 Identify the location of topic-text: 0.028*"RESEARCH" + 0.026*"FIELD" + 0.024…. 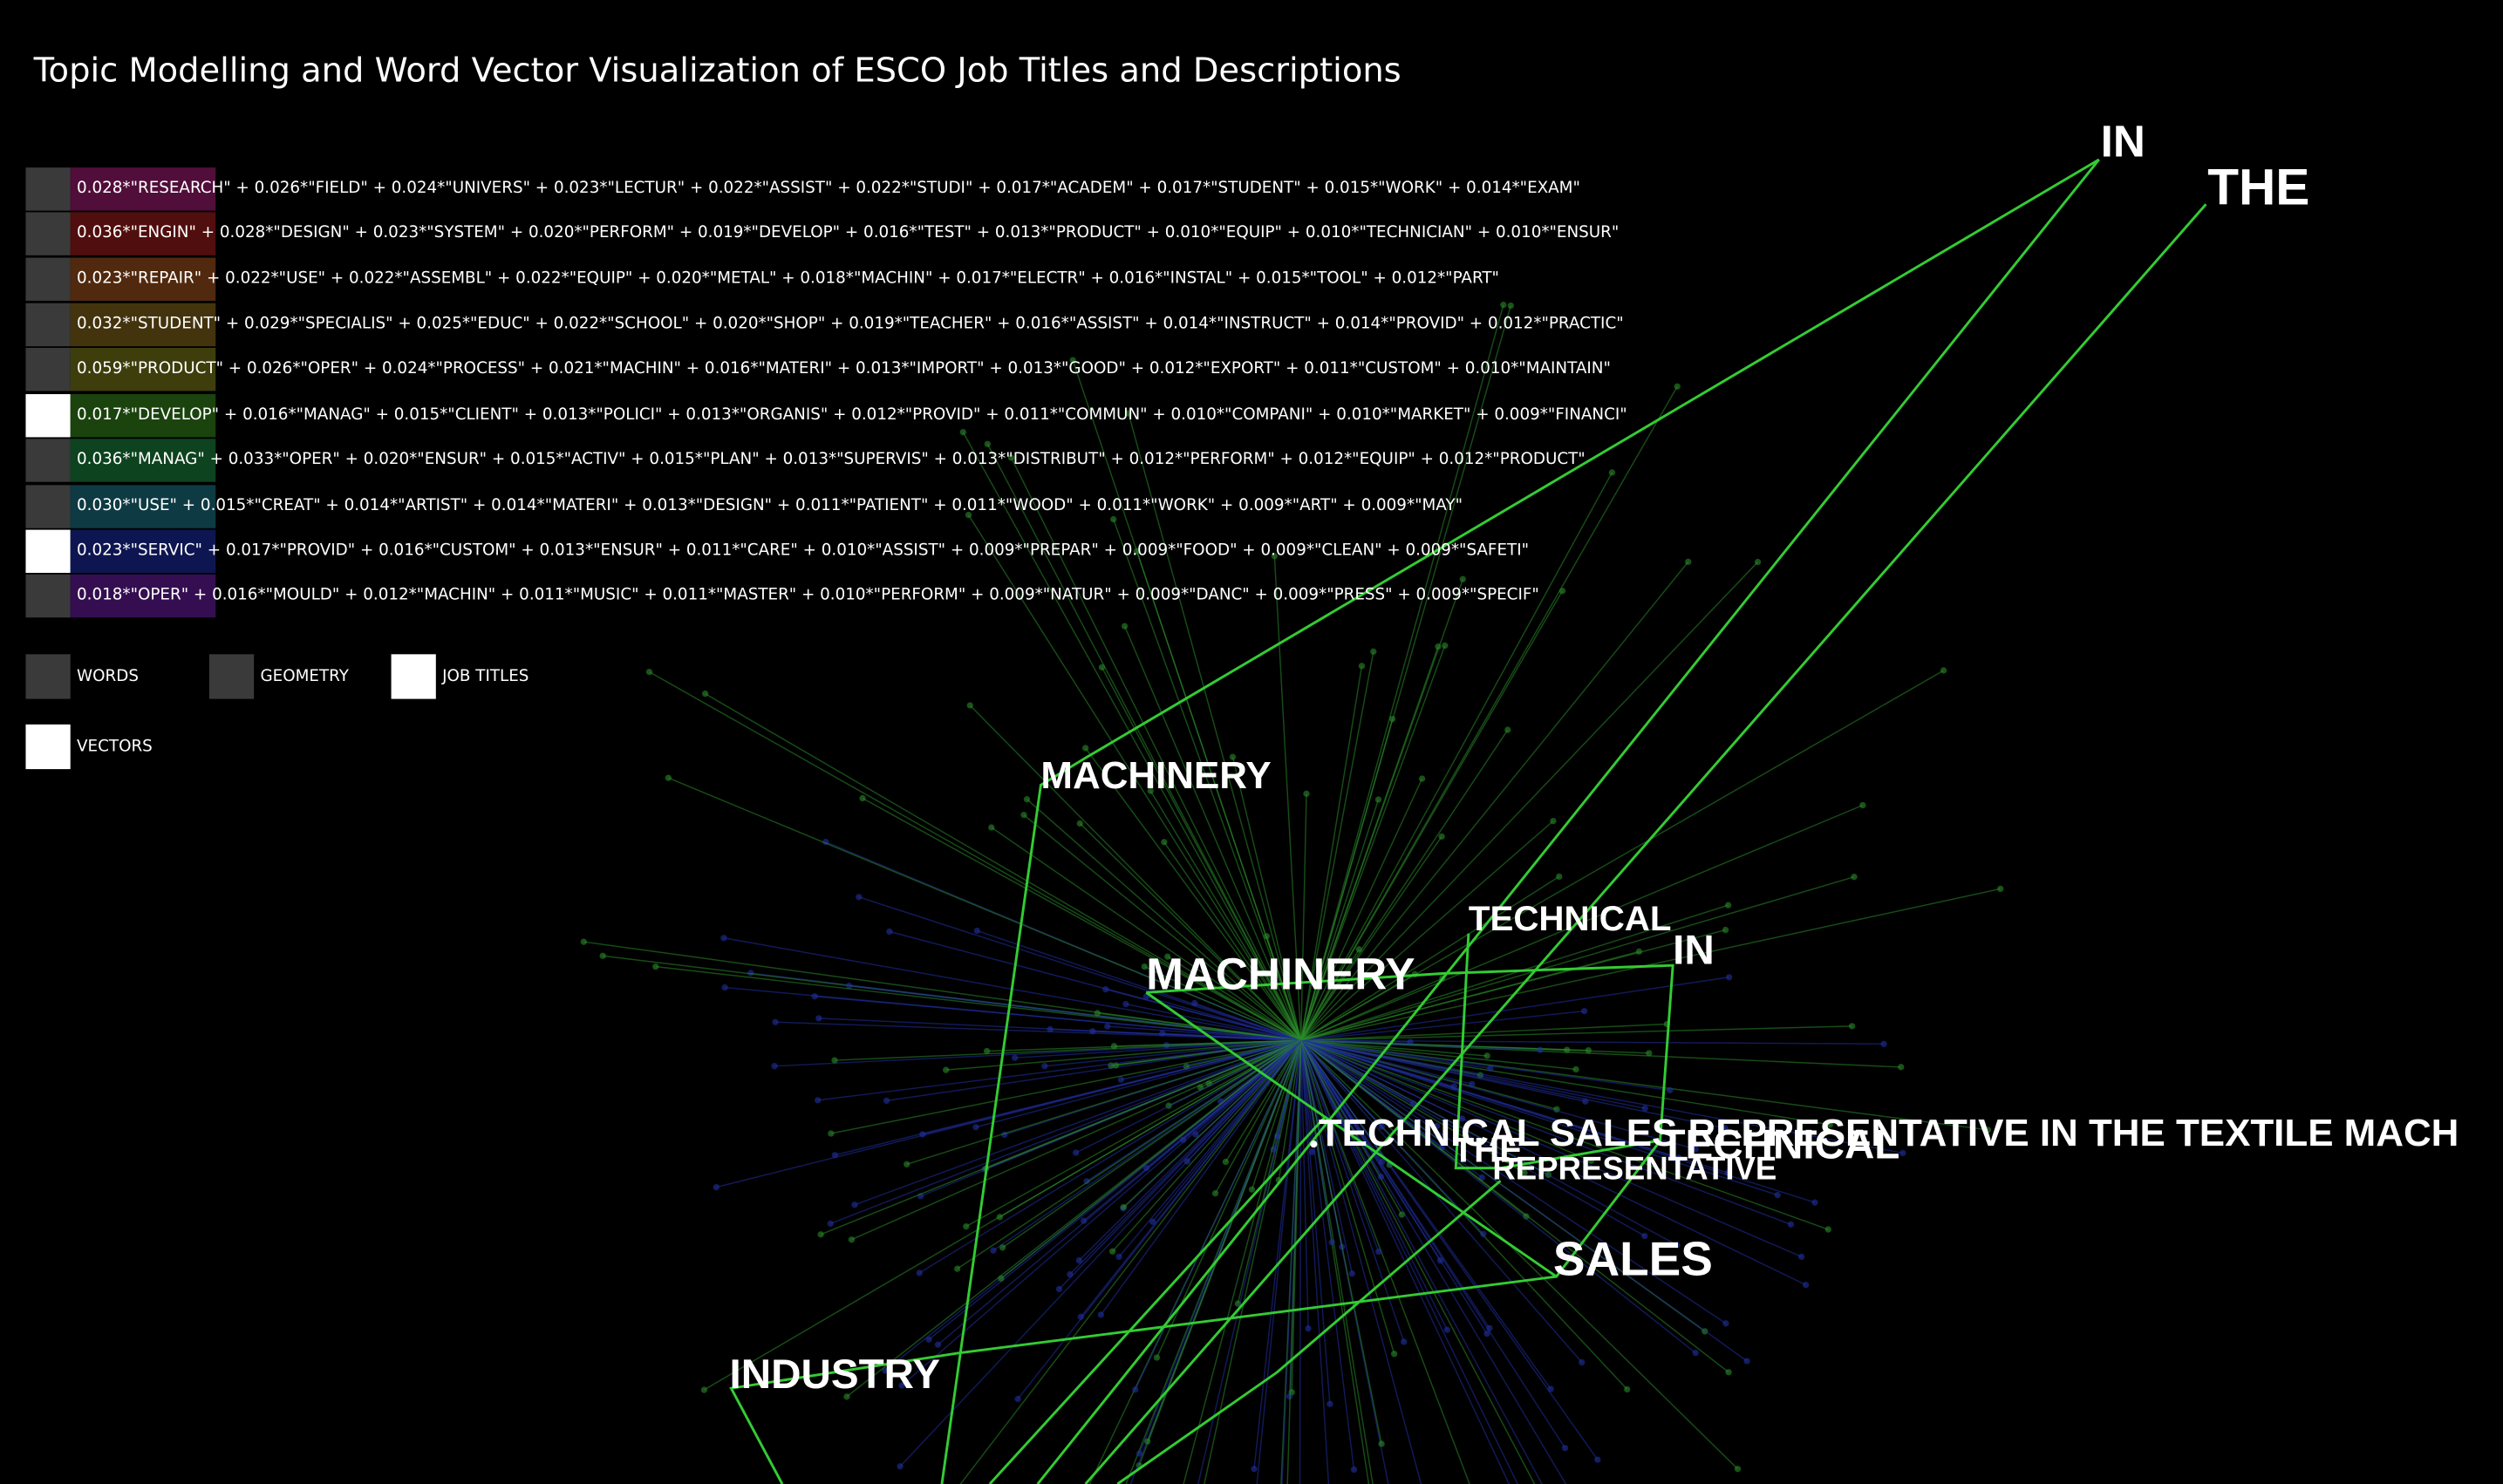
(828, 188).